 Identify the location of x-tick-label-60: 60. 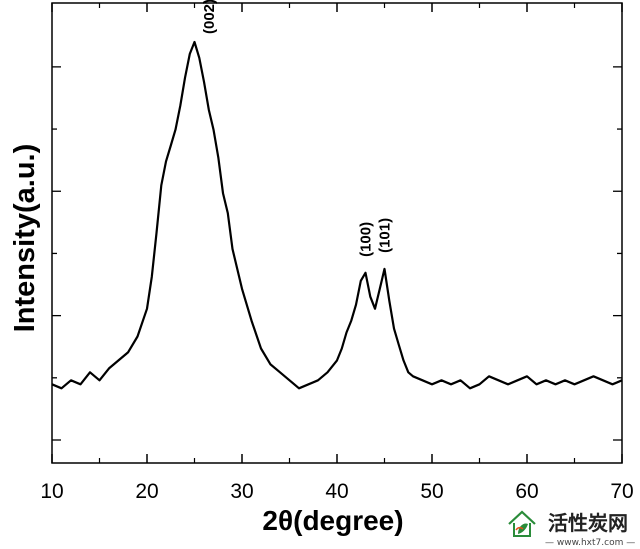
(526, 491).